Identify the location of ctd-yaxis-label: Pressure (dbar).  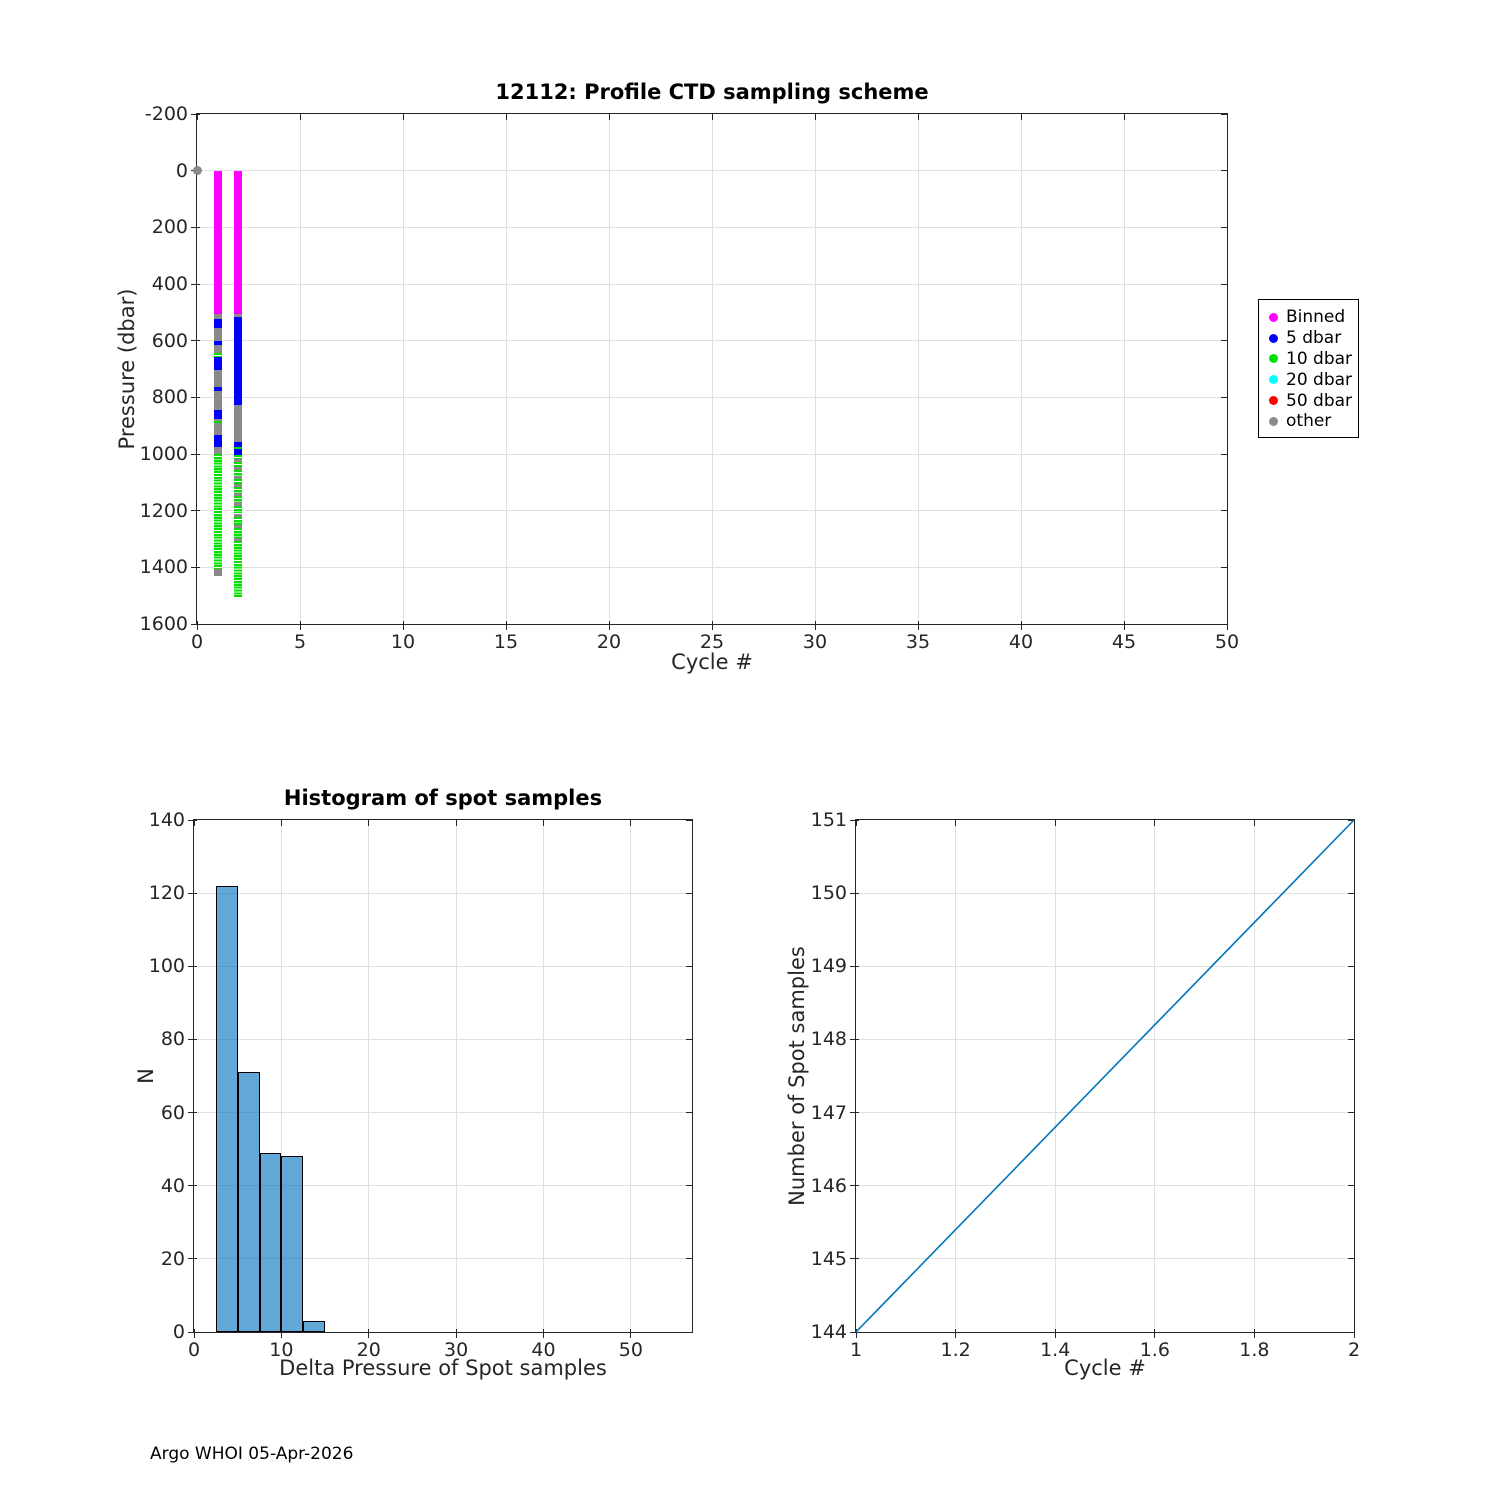
(127, 369).